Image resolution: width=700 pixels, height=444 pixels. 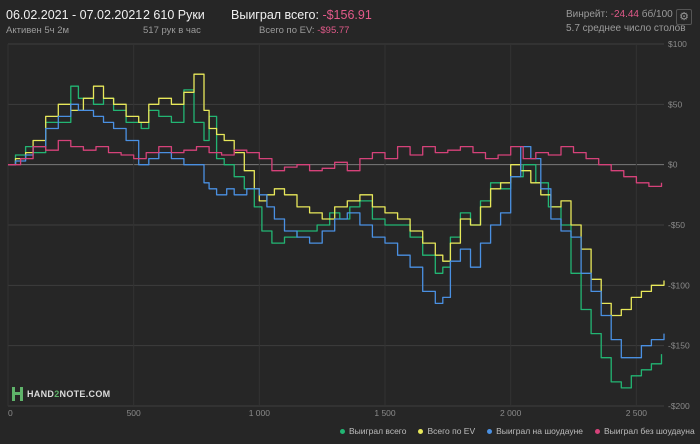 I want to click on x-tick-label: 1 000, so click(x=260, y=413).